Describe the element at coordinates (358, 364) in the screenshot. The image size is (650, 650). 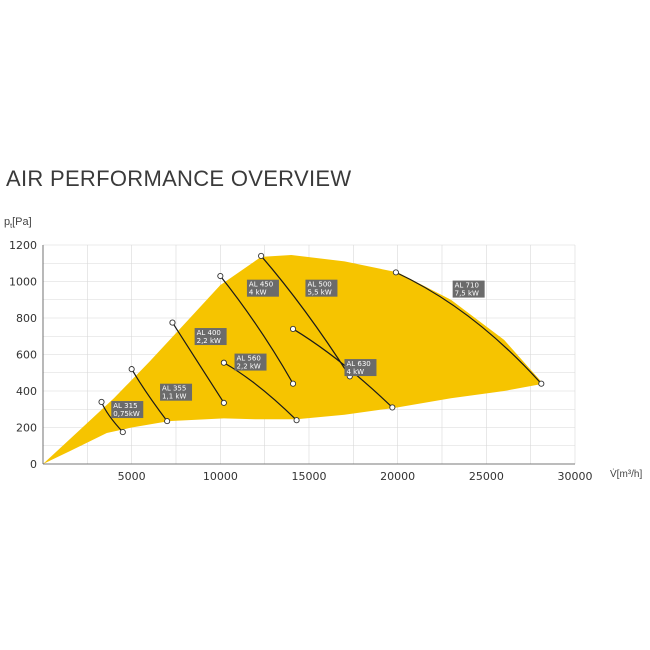
I see `fan-label-name: AL 630` at that location.